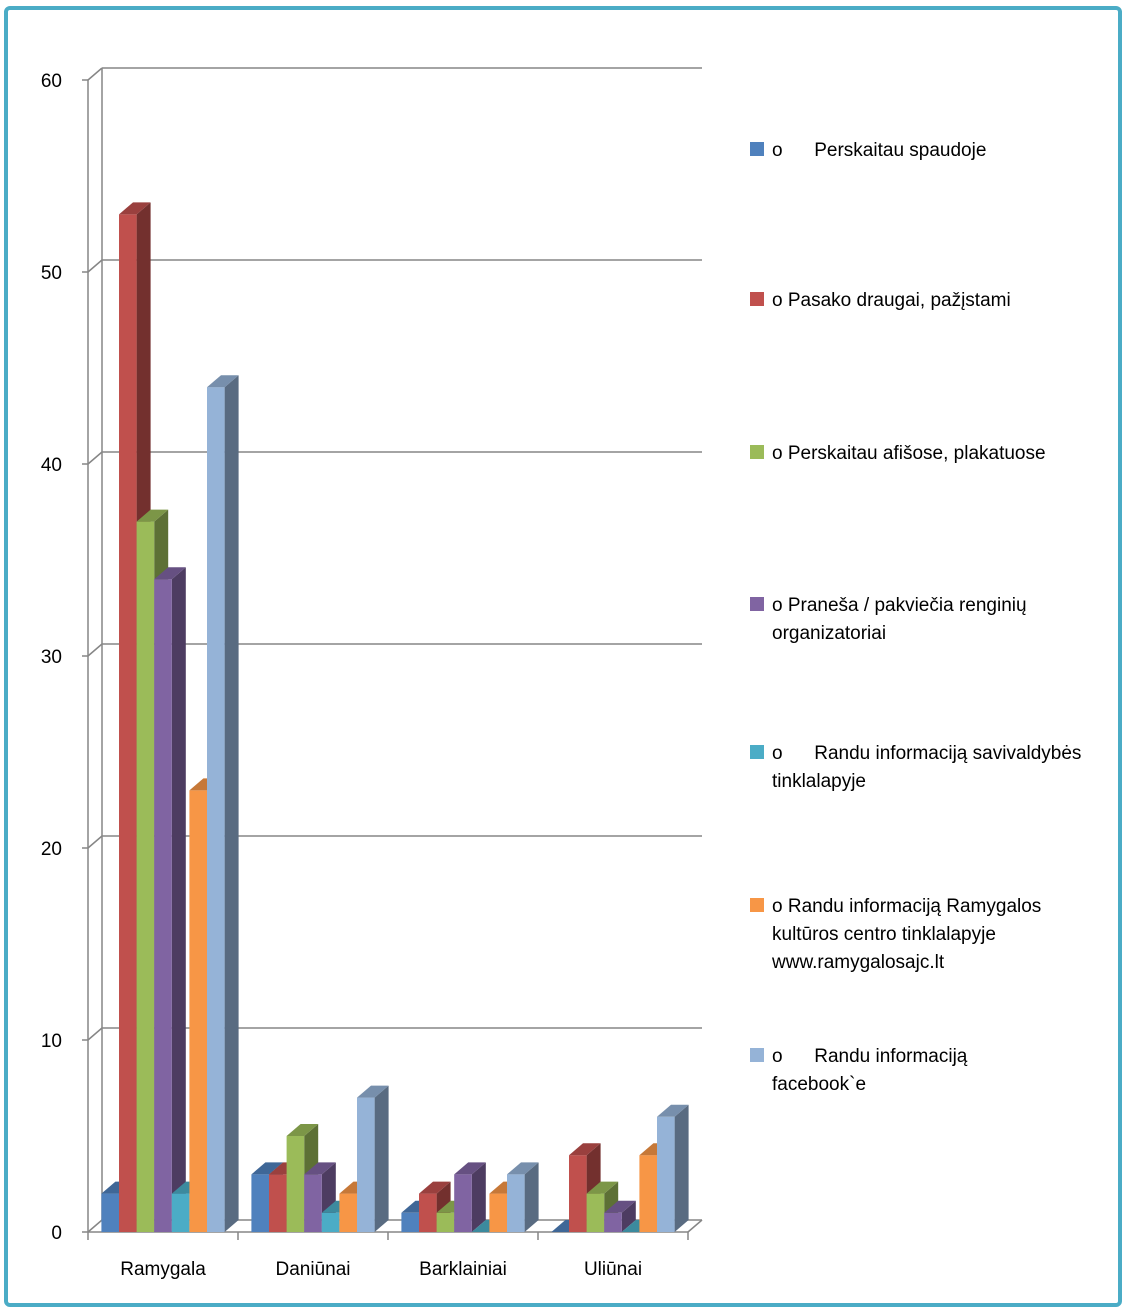 The image size is (1128, 1313). I want to click on y-tick-label: 10, so click(51, 1041).